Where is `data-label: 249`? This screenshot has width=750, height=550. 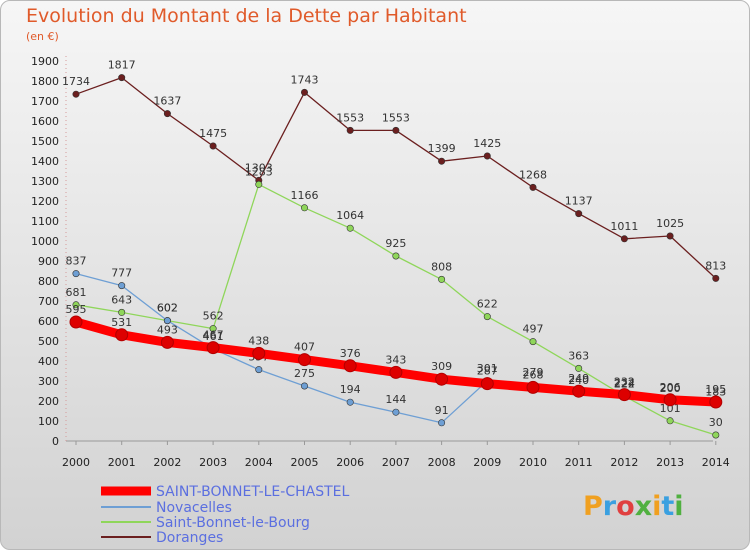 data-label: 249 is located at coordinates (578, 378).